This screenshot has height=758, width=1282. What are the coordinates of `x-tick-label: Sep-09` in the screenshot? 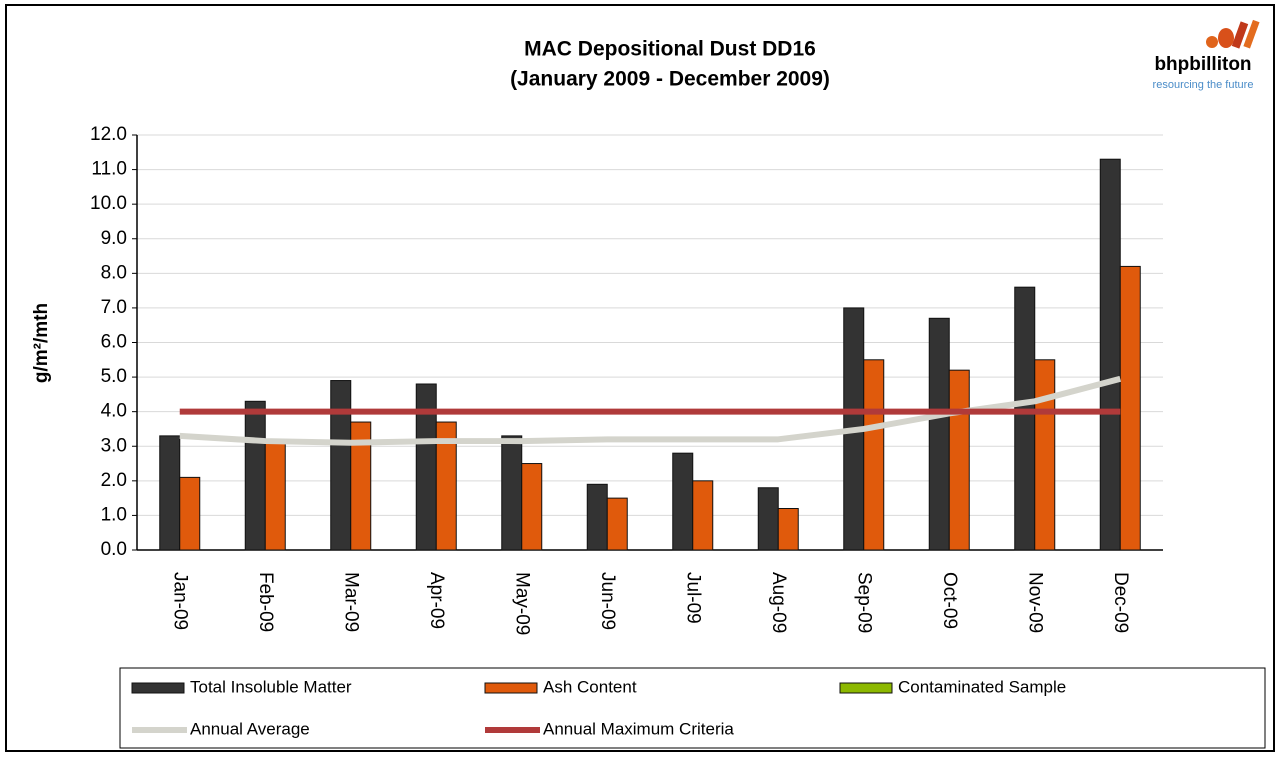 It's located at (864, 602).